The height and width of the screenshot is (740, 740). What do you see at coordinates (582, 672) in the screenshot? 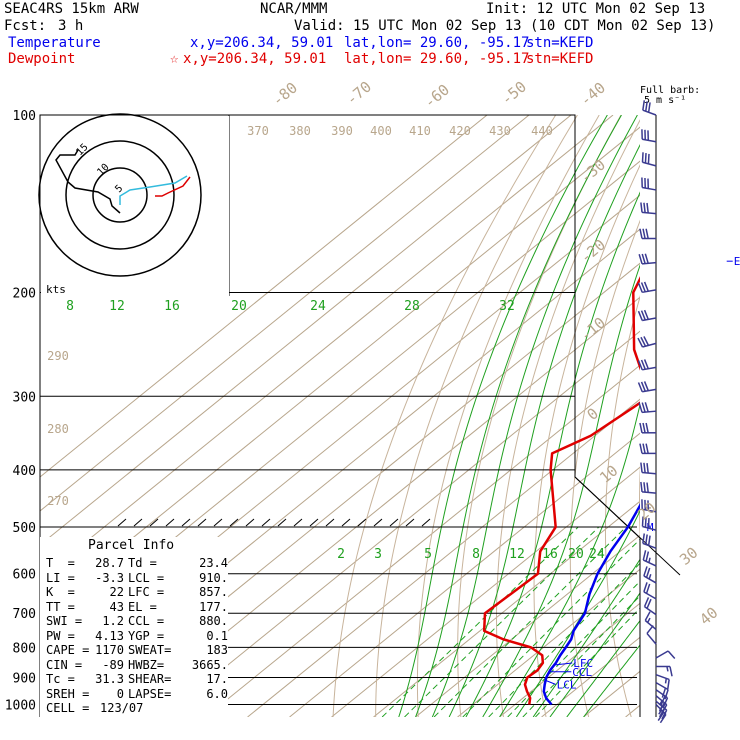
I see `level-label: CCL` at bounding box center [582, 672].